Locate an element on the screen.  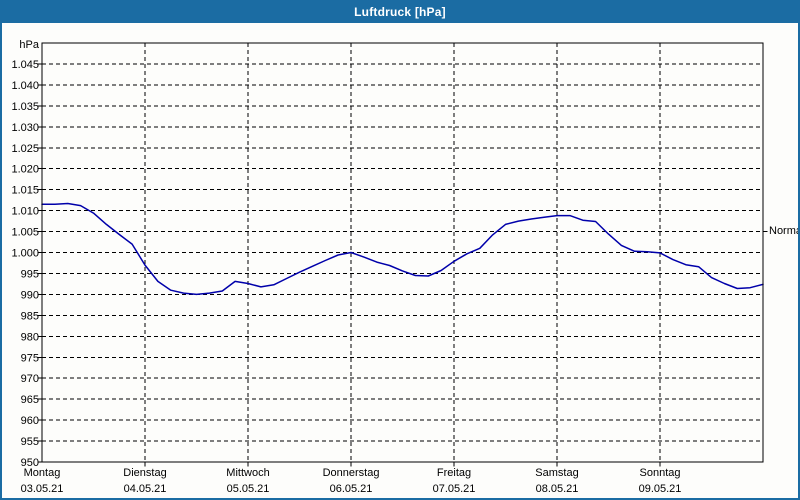
y-tick-label: 970 is located at coordinates (30, 379).